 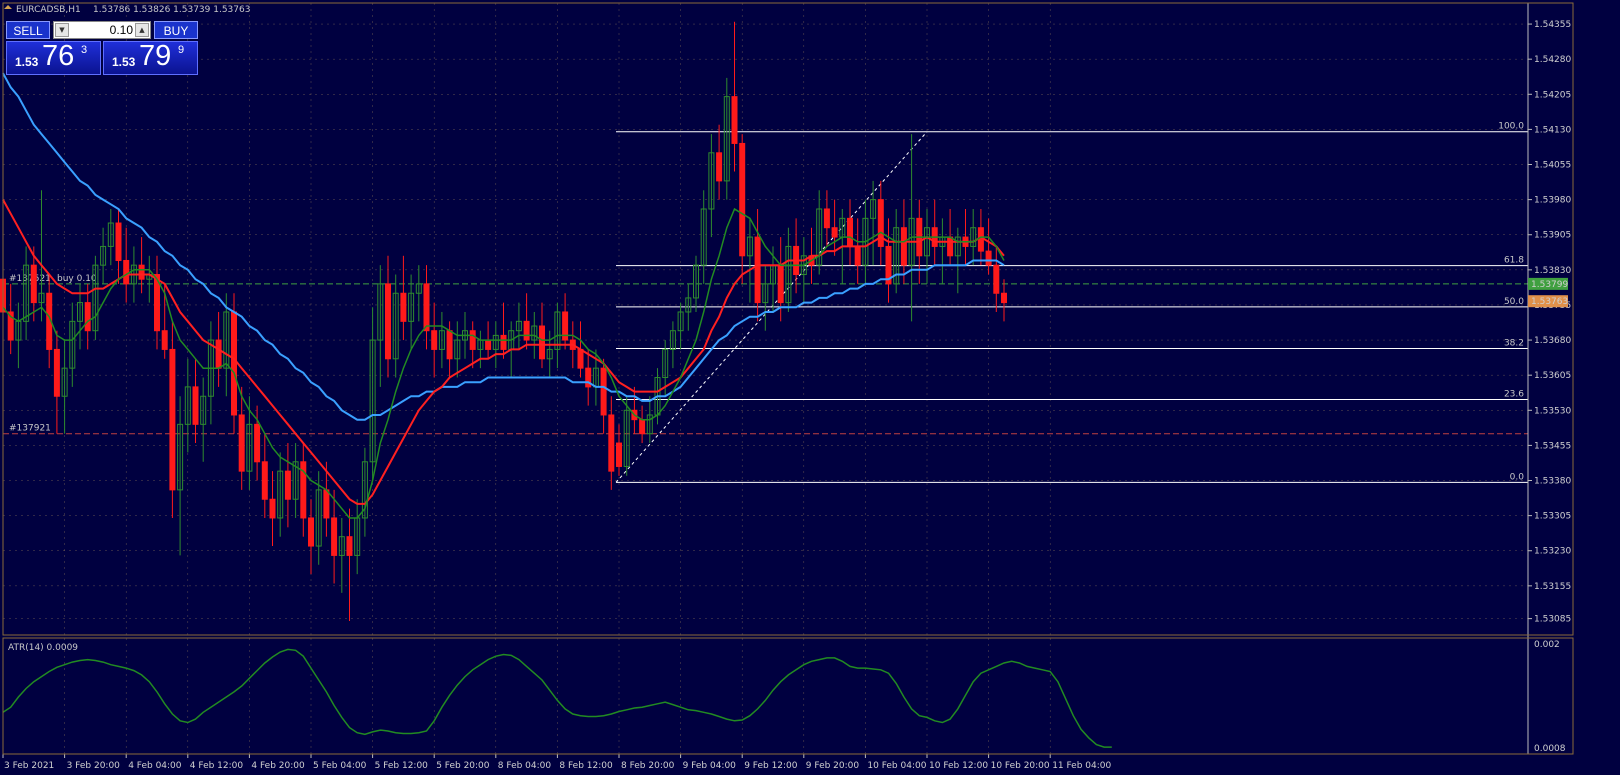 I want to click on order-line-label: #137521, so click(x=30, y=279).